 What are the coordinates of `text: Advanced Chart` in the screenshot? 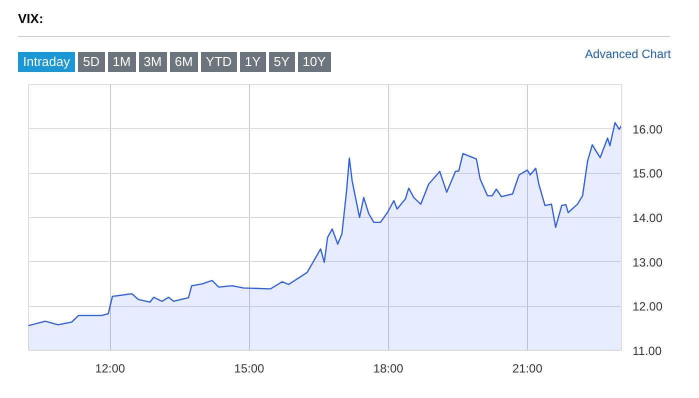 It's located at (627, 54).